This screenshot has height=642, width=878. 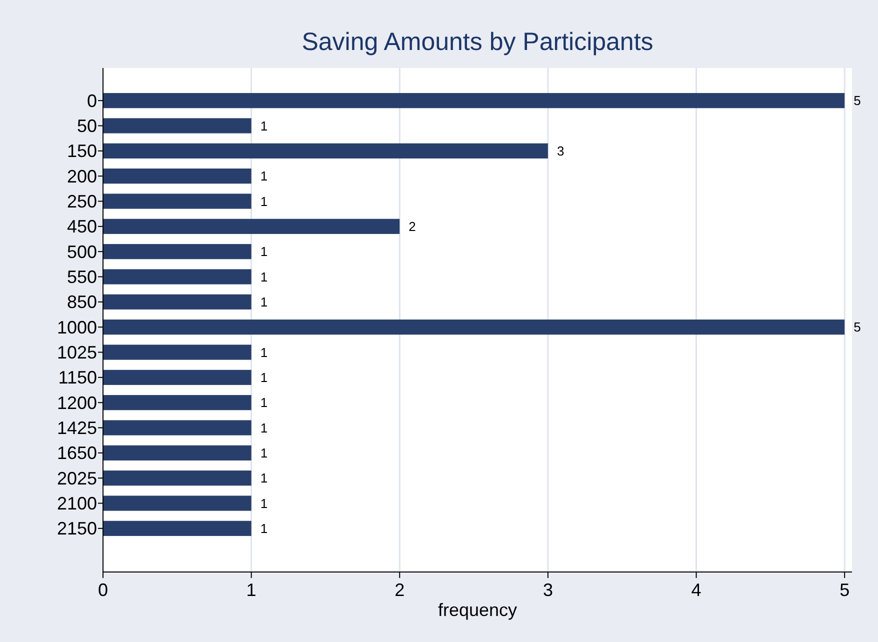 I want to click on y-tick-label: 1150, so click(x=77, y=378).